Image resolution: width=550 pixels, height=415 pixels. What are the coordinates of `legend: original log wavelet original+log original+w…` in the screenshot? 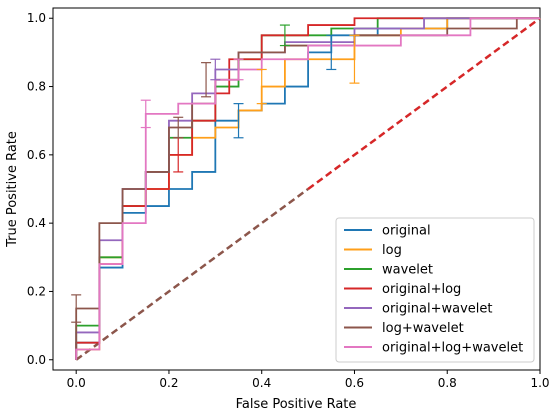 It's located at (435, 290).